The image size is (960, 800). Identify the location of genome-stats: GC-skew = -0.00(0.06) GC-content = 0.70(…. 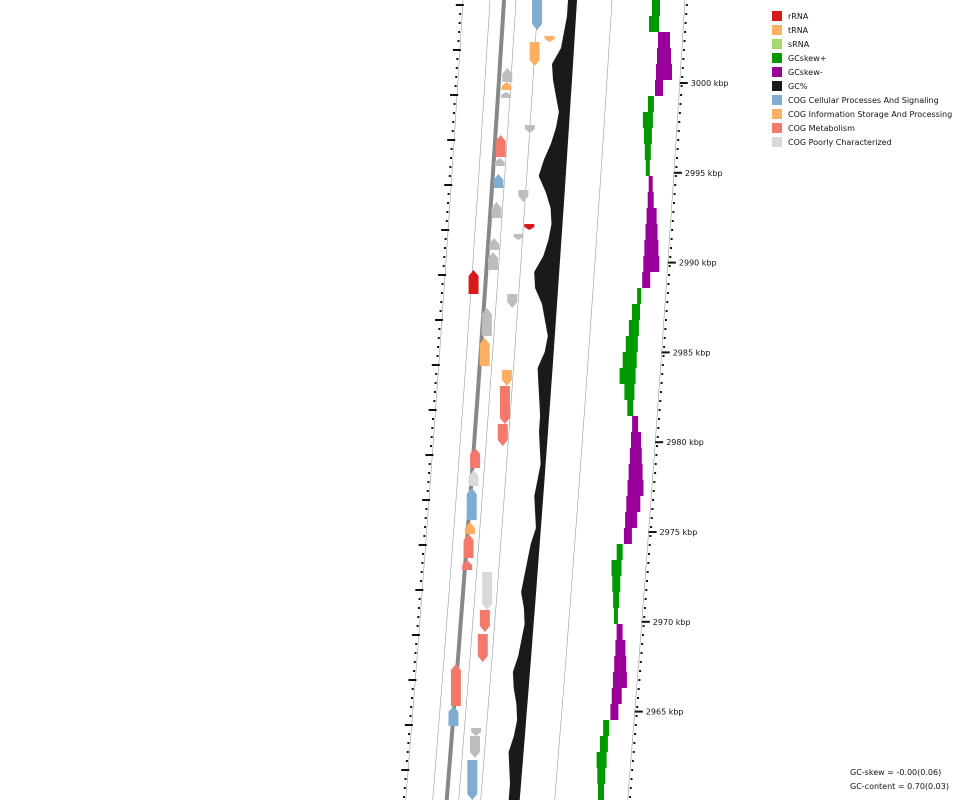
(899, 780).